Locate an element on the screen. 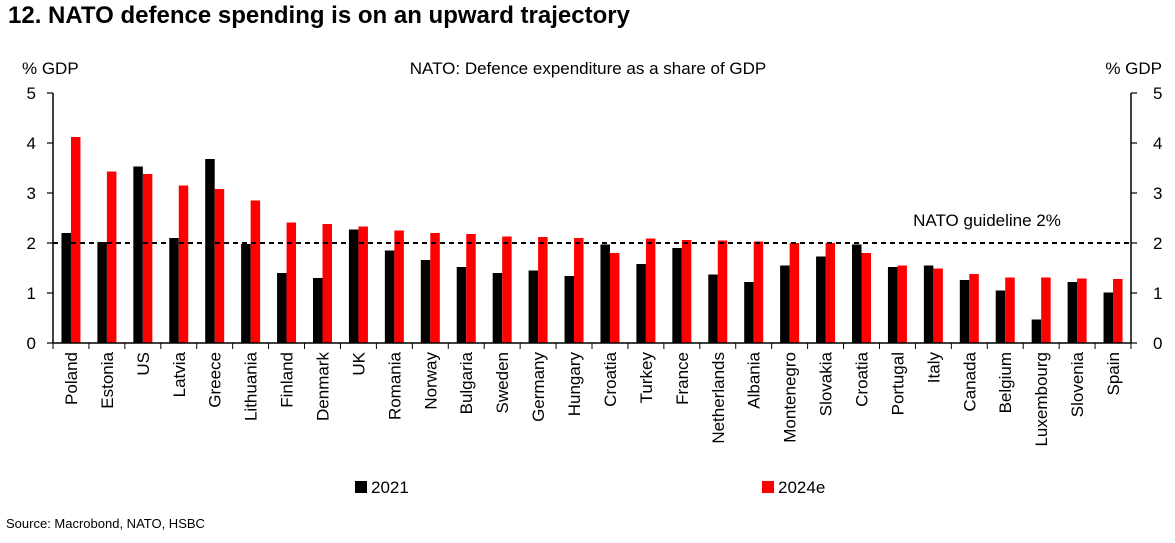 The width and height of the screenshot is (1175, 543). x-tick-label-slovenia: Slovenia is located at coordinates (1077, 384).